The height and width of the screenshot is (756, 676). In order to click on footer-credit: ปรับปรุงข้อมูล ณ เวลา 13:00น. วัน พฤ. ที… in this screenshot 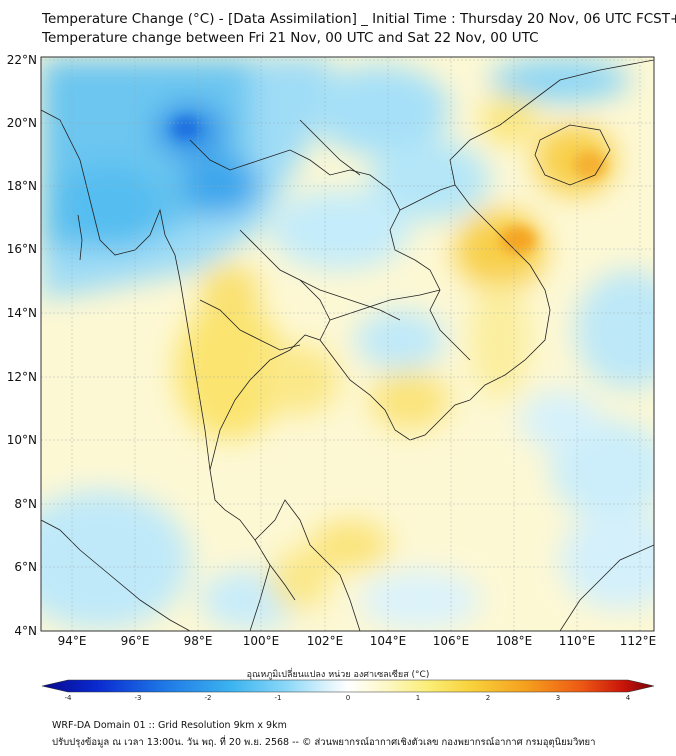, I will do `click(324, 742)`.